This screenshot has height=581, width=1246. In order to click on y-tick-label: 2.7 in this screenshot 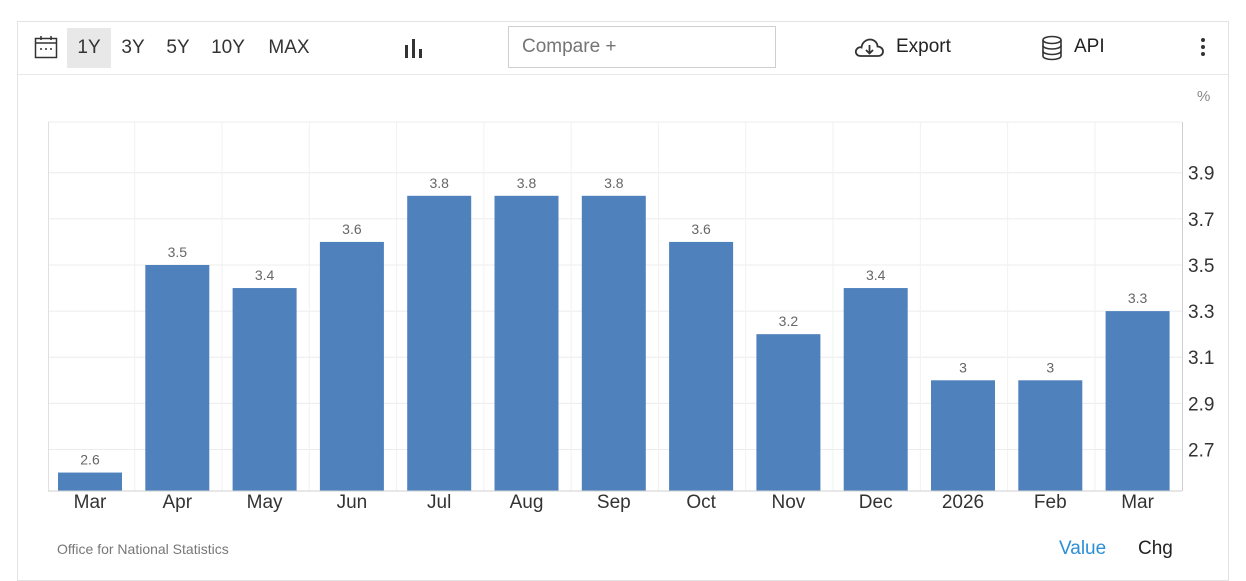, I will do `click(1201, 450)`.